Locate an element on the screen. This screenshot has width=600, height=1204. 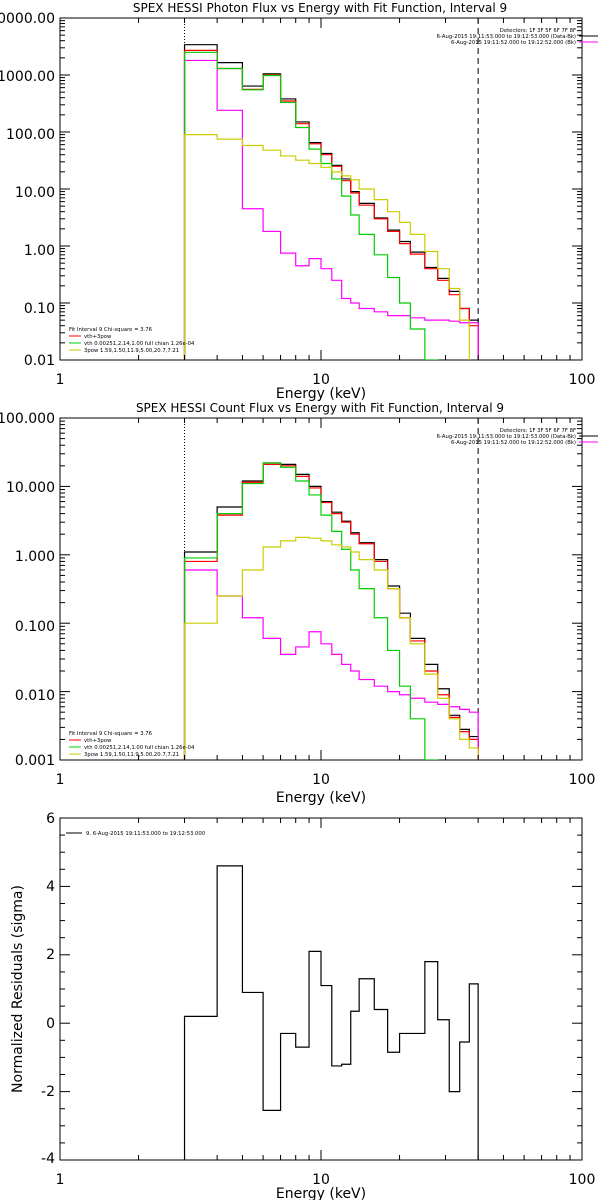
y-tick-label: 1.000 is located at coordinates (35, 557).